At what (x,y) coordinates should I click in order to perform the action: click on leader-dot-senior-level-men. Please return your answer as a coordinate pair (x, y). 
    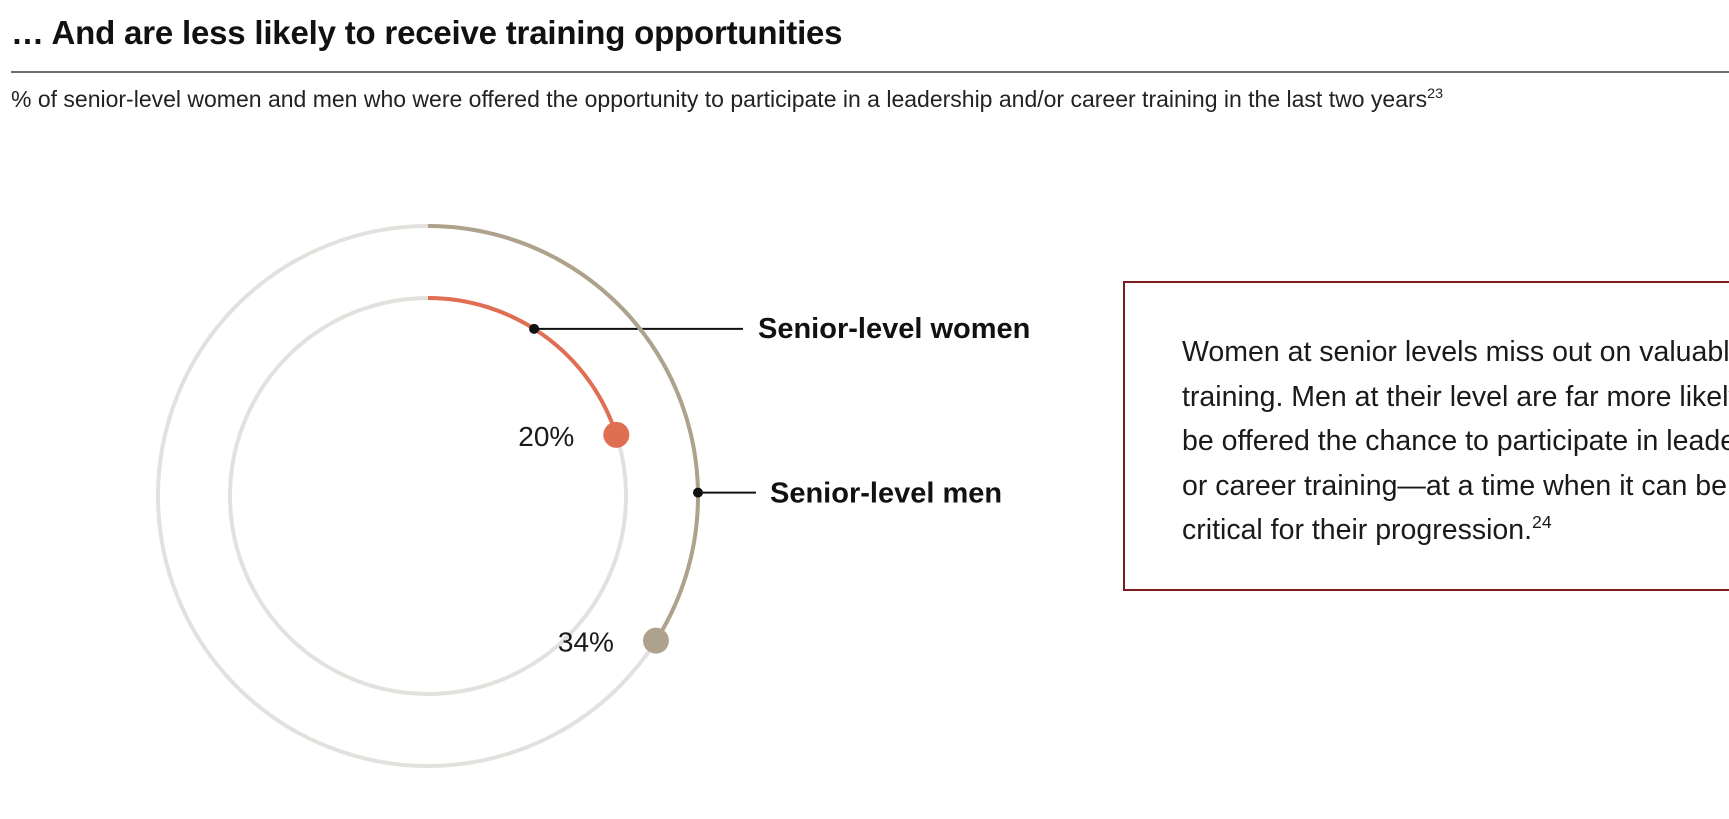
    Looking at the image, I should click on (697, 492).